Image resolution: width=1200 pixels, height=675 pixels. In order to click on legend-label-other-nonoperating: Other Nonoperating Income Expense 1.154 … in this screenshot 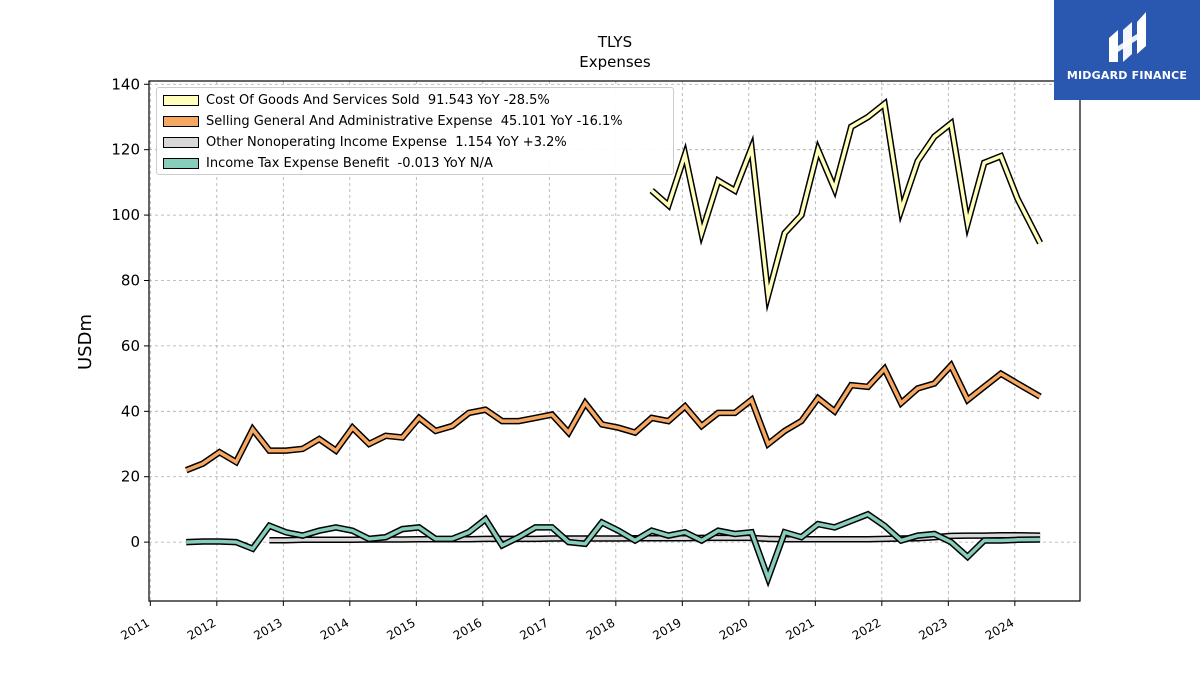, I will do `click(386, 142)`.